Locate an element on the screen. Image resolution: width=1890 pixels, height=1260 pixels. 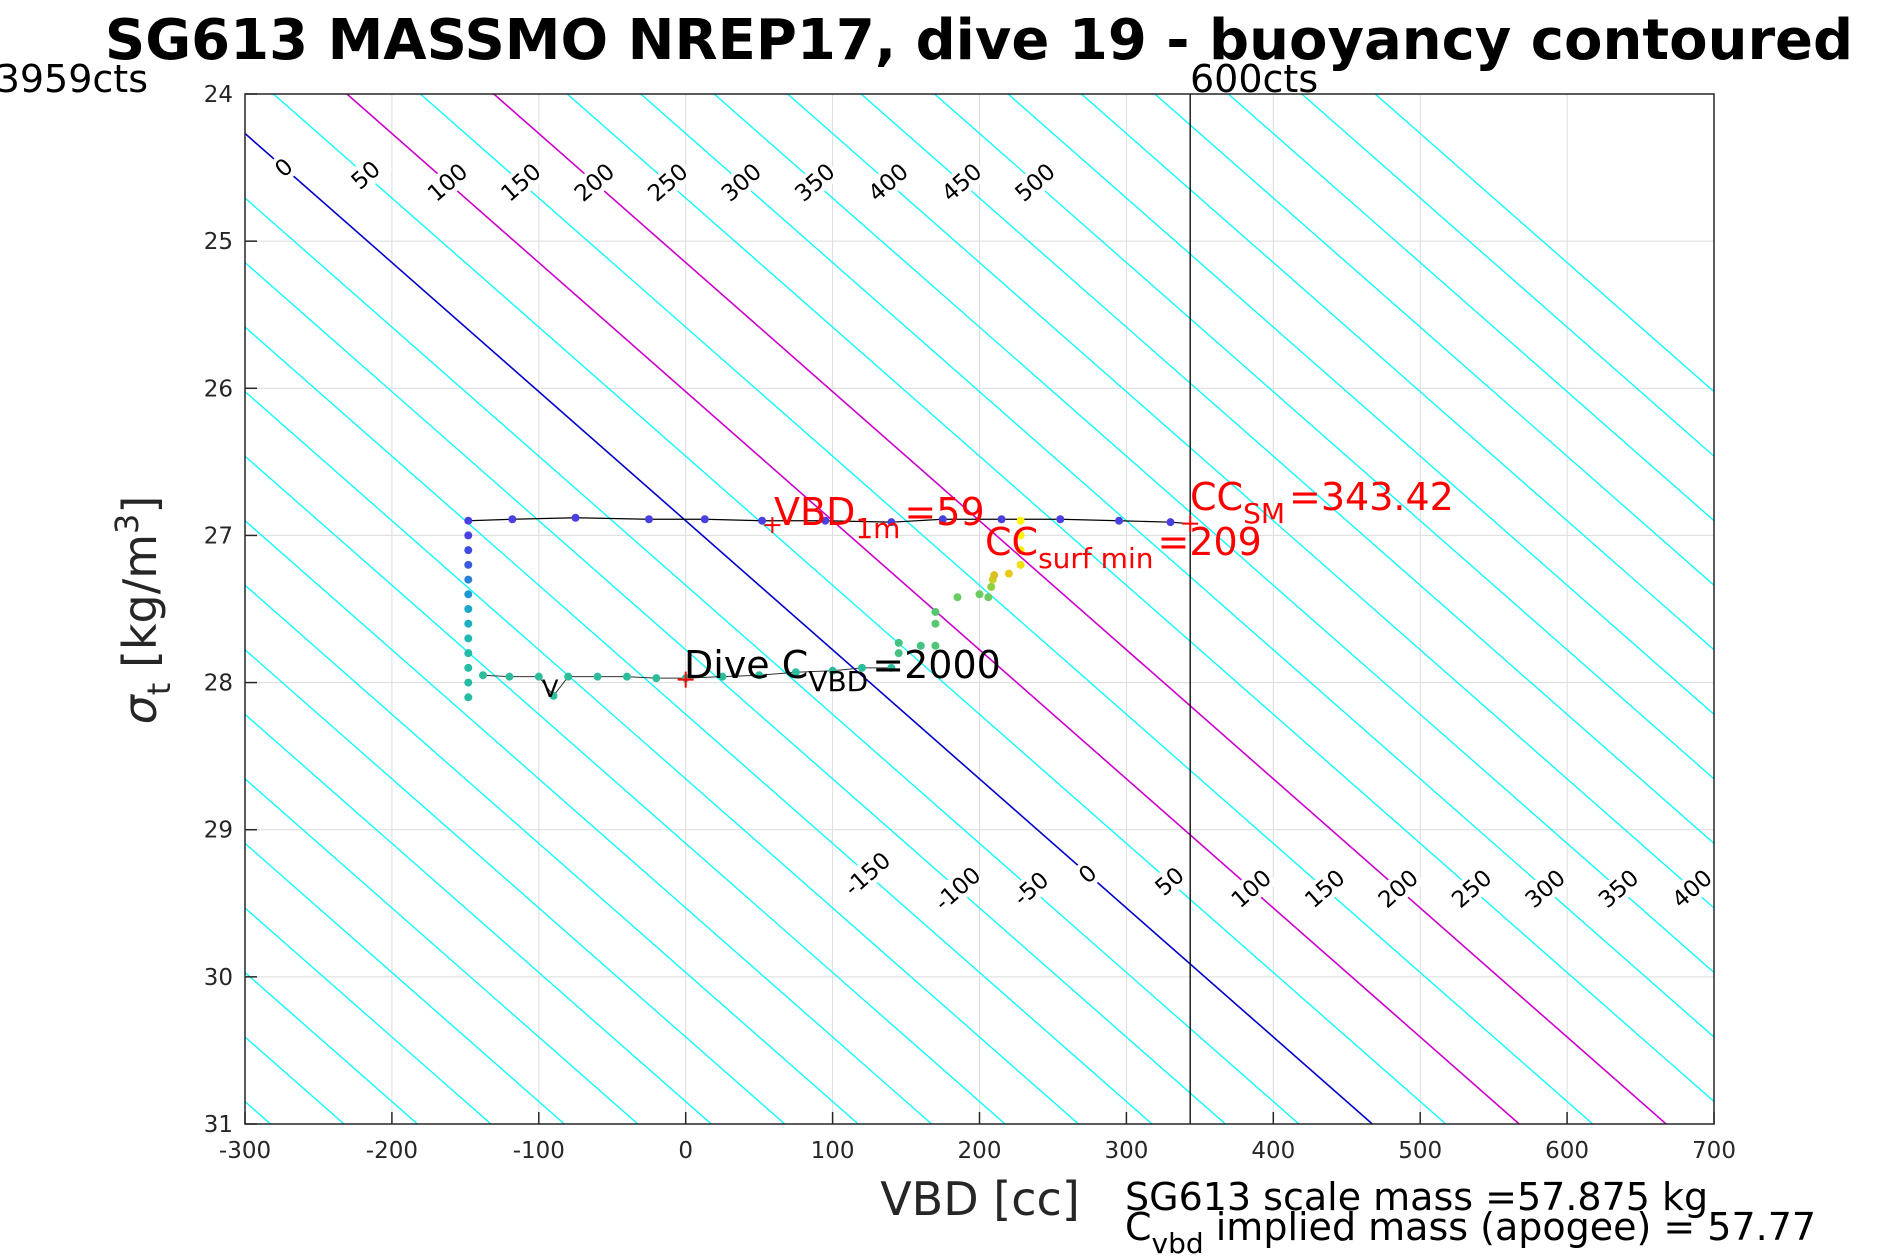
dive-c-sub: VBD is located at coordinates (838, 681).